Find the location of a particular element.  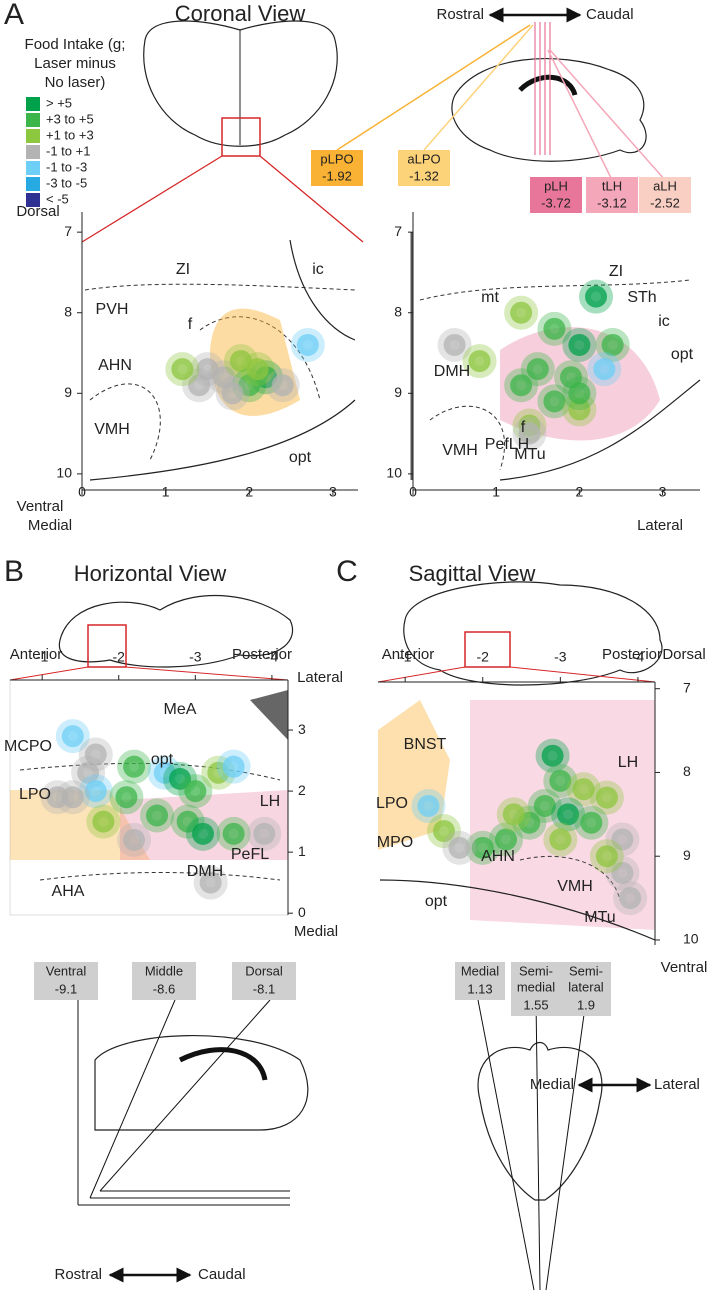

section-name: medial is located at coordinates (536, 986).